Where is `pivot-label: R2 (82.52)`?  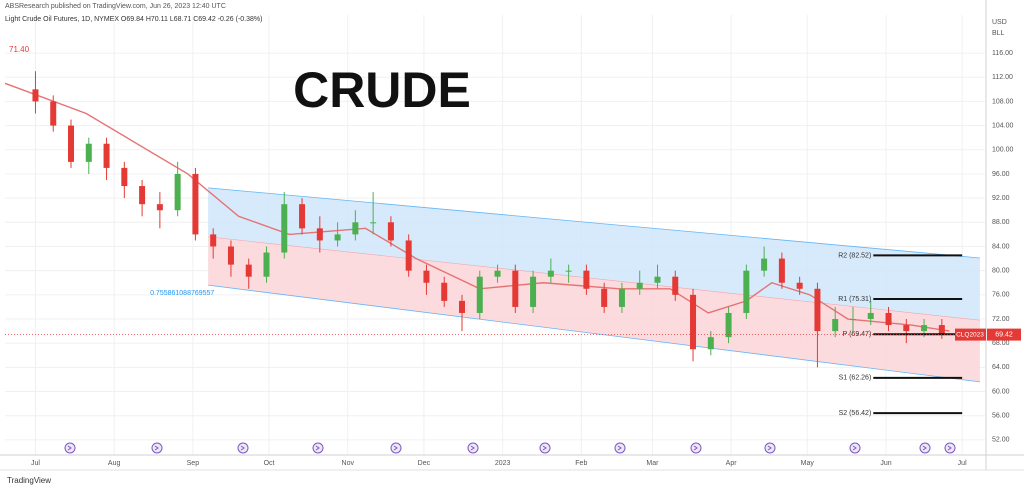
pivot-label: R2 (82.52) is located at coordinates (854, 255).